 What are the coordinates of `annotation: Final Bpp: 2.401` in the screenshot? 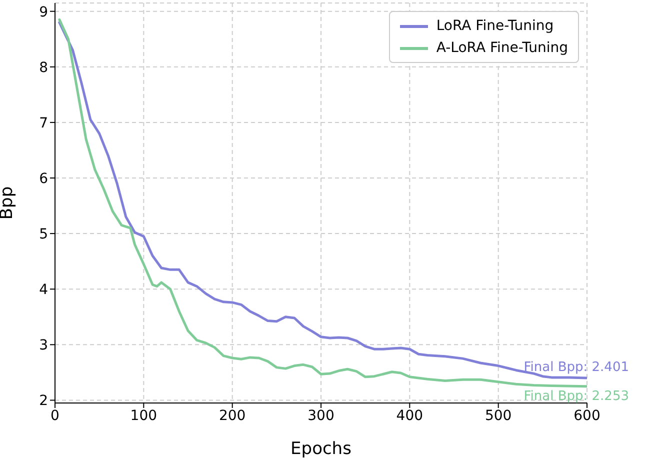 It's located at (576, 367).